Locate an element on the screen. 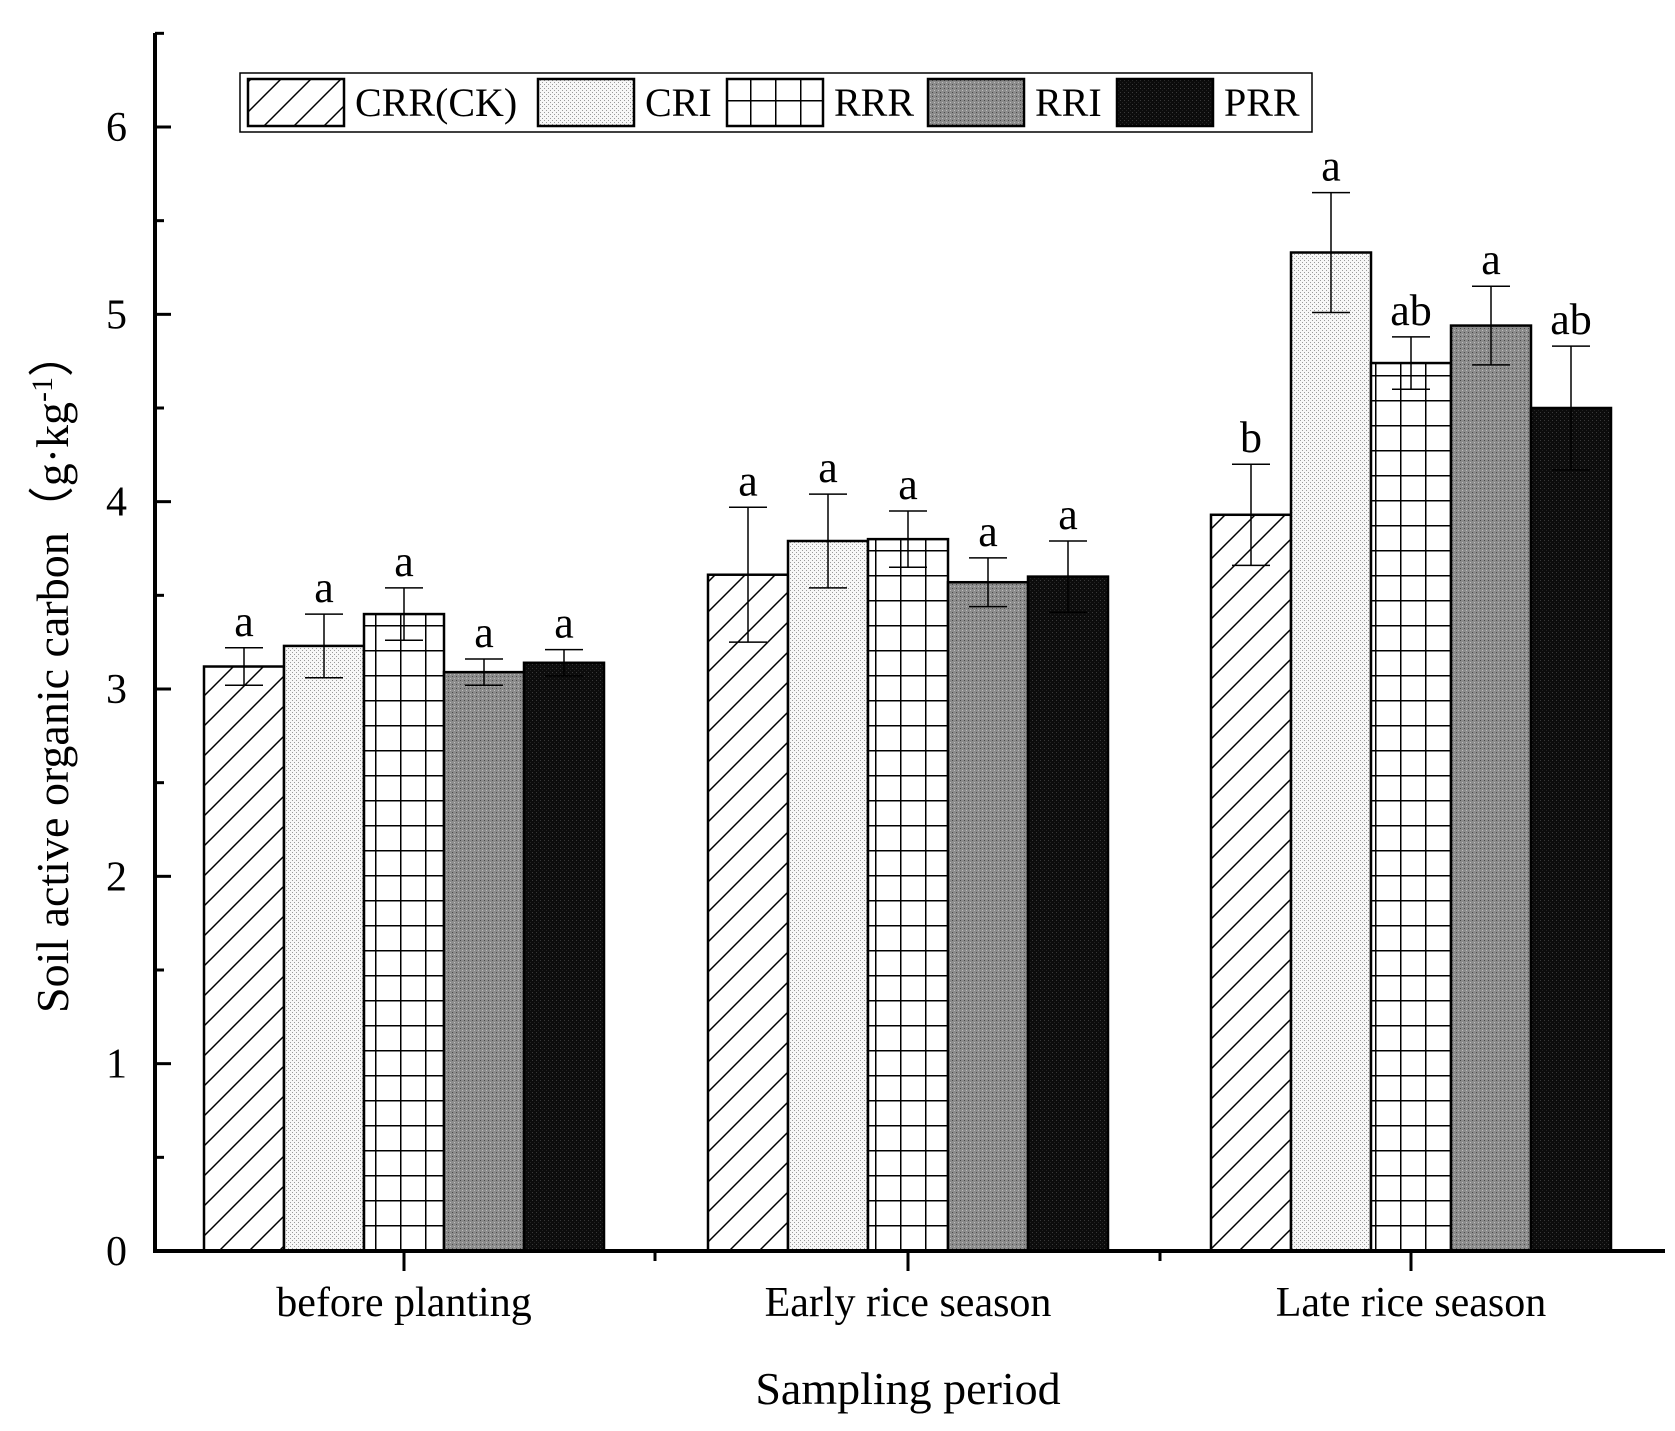 This screenshot has height=1431, width=1675. bar-group-crr-ck-: b is located at coordinates (1251, 833).